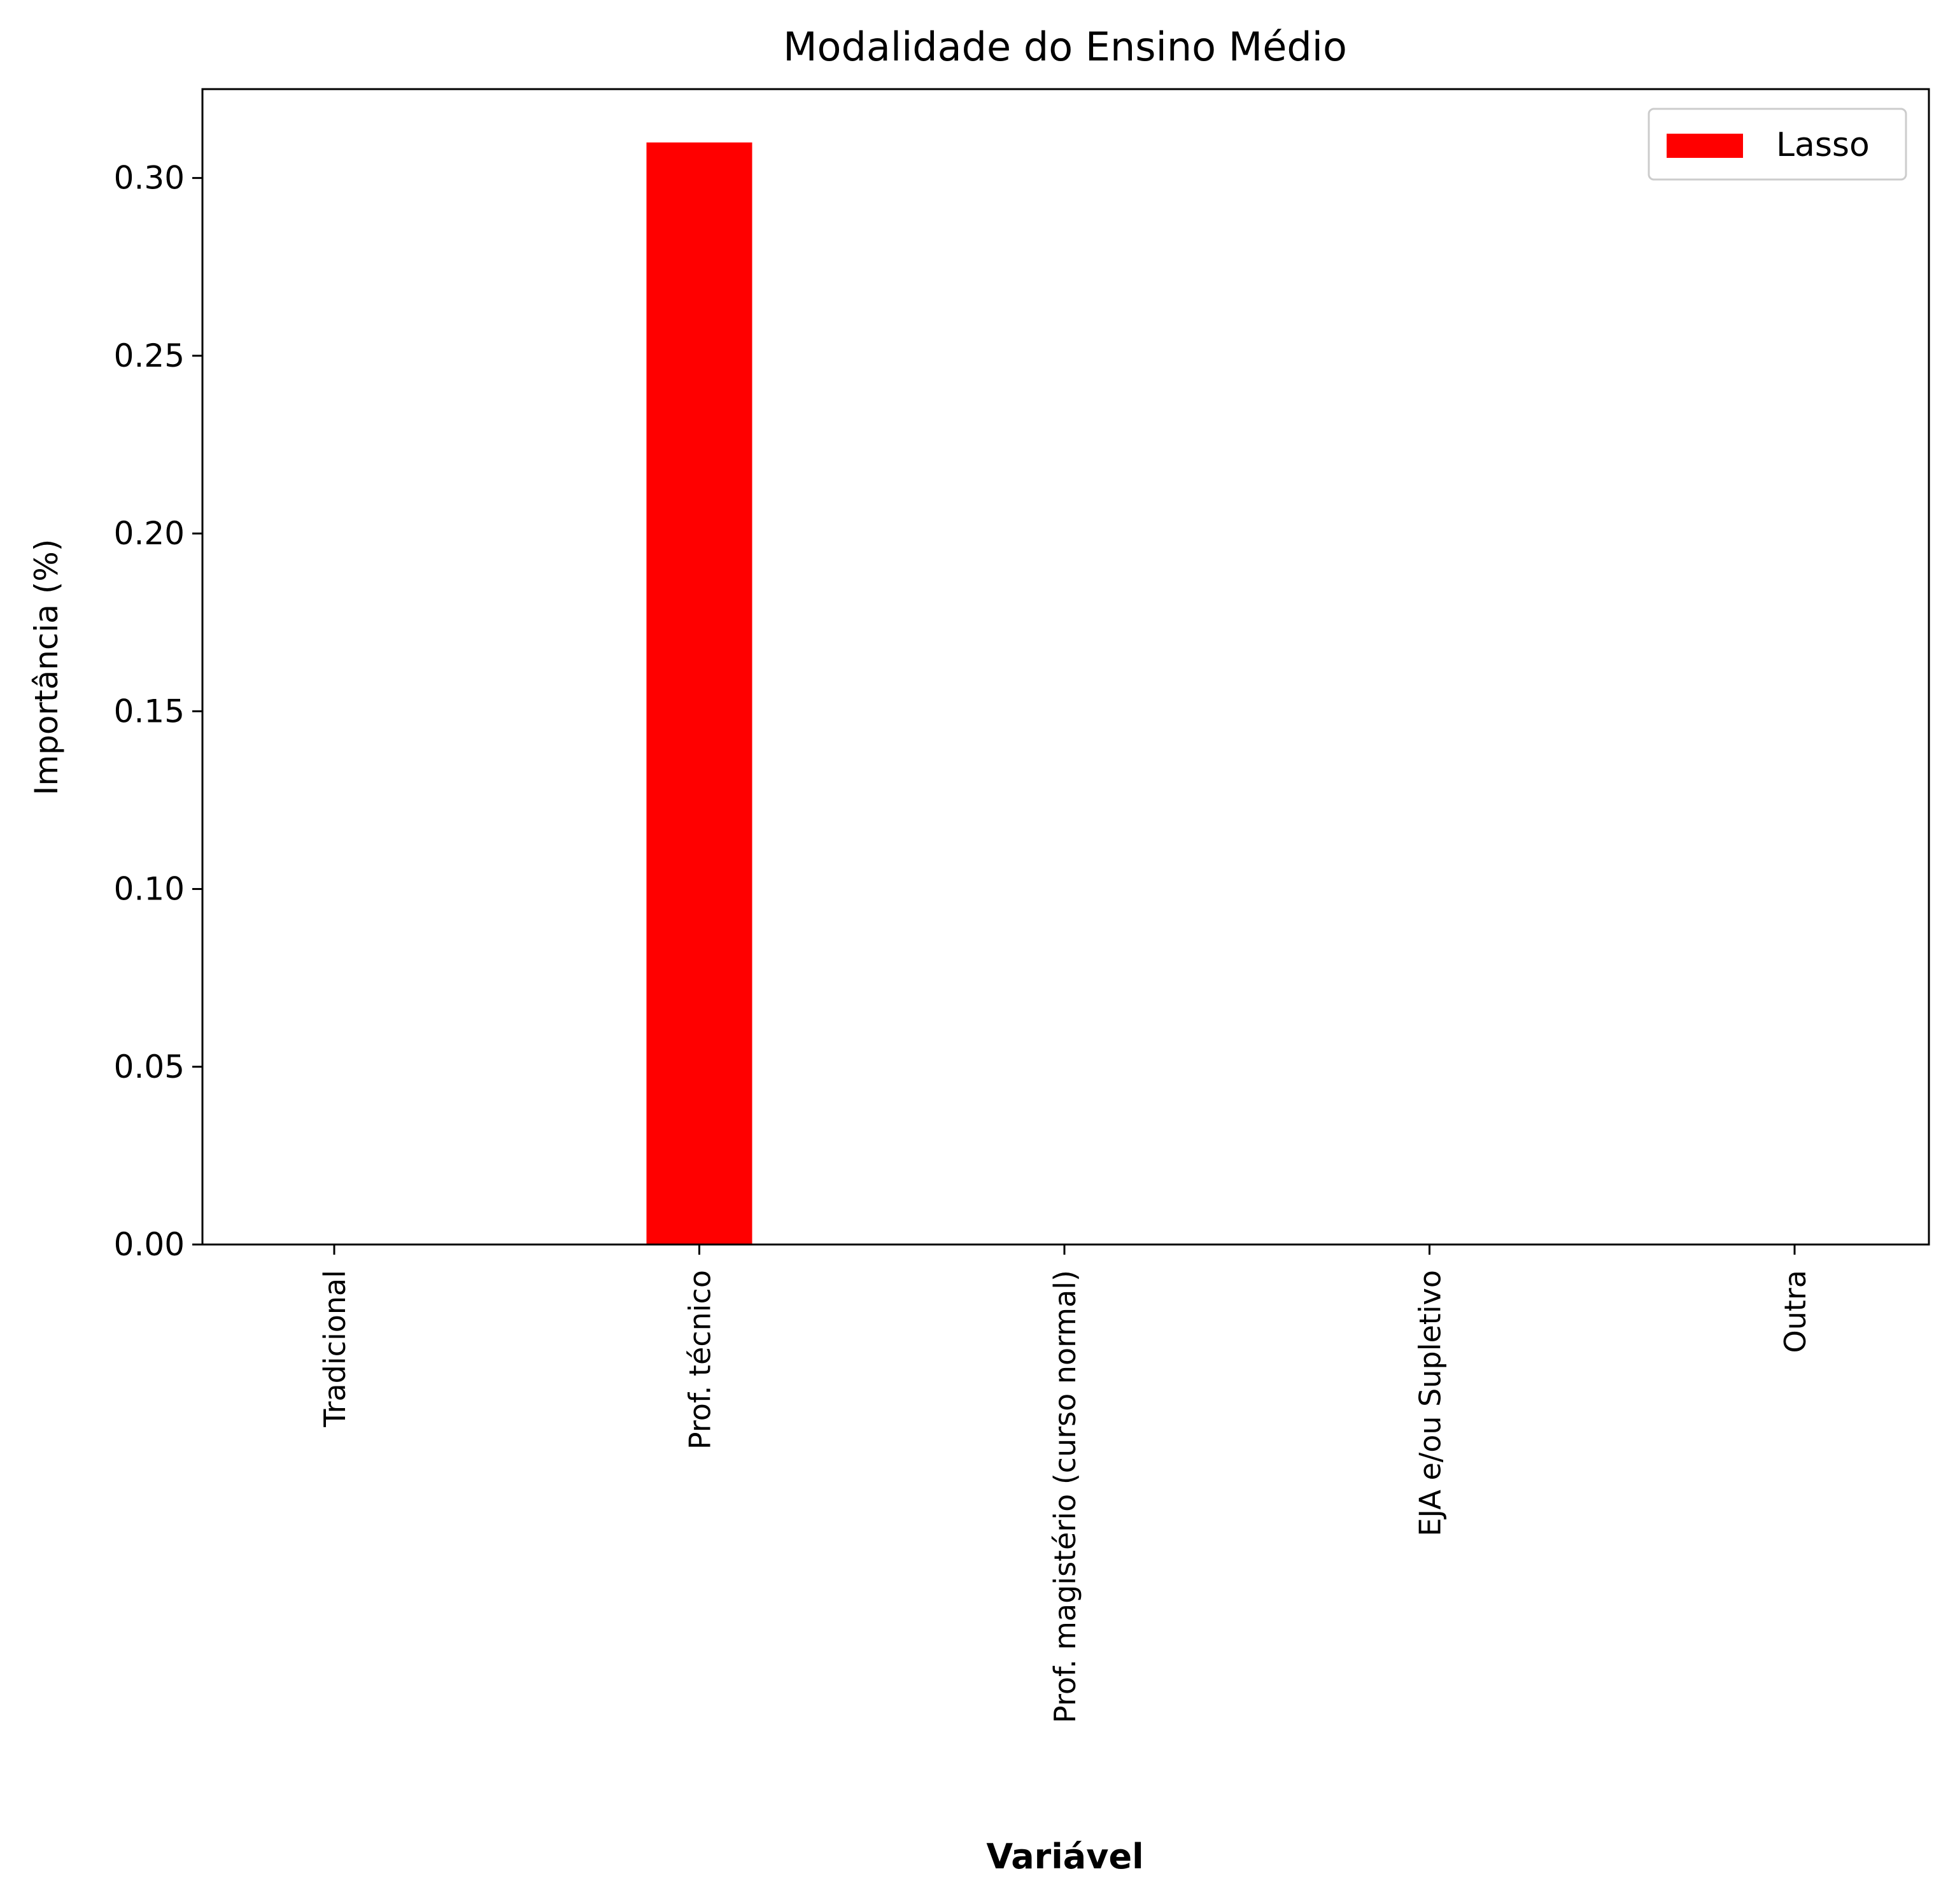  I want to click on legend: Lasso, so click(1777, 144).